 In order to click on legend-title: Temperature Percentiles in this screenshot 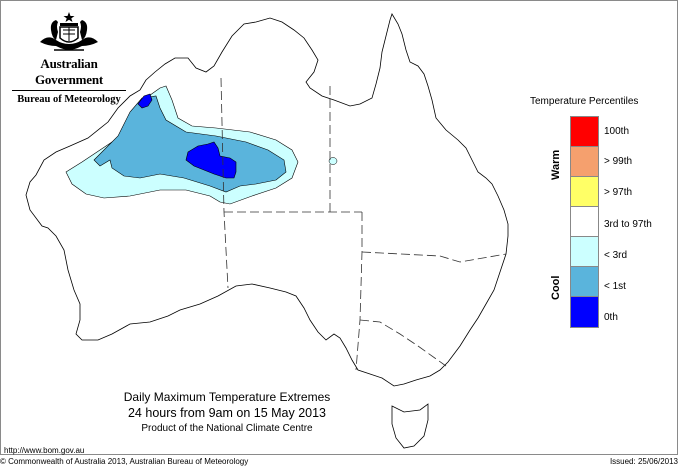, I will do `click(584, 101)`.